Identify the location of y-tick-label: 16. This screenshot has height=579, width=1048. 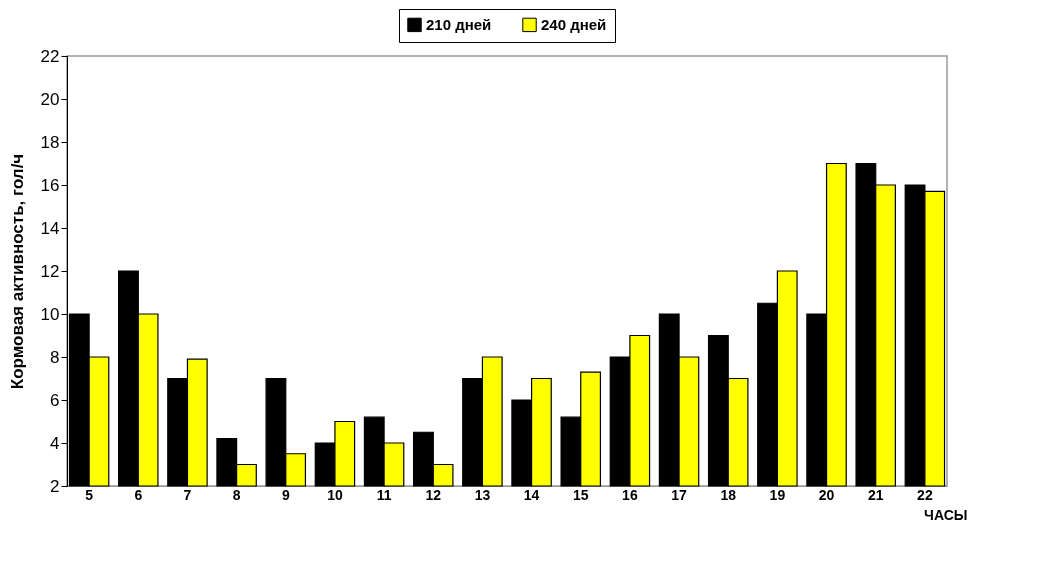
(50, 185).